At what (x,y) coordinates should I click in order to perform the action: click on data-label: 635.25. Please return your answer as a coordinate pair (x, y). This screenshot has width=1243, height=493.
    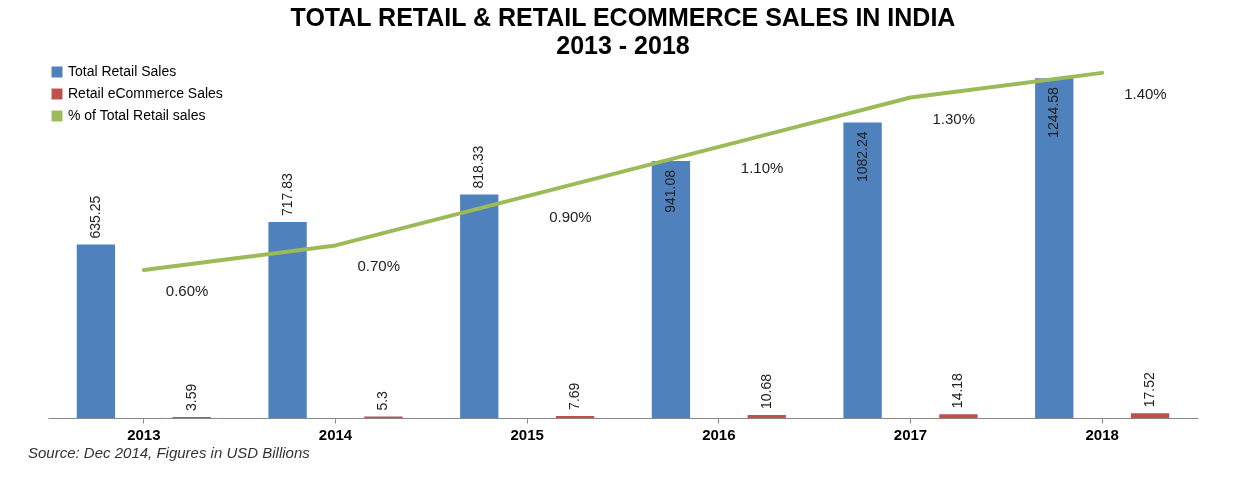
    Looking at the image, I should click on (94, 217).